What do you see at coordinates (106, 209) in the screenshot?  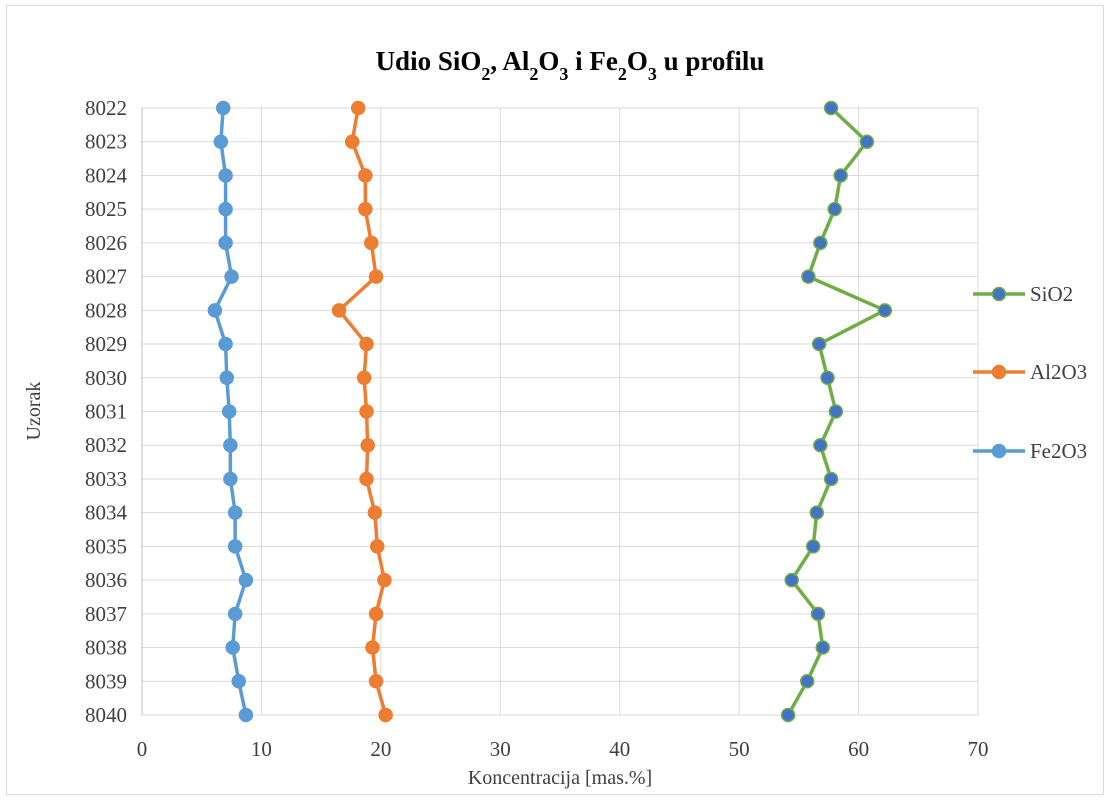 I see `y-tick-label: 8025` at bounding box center [106, 209].